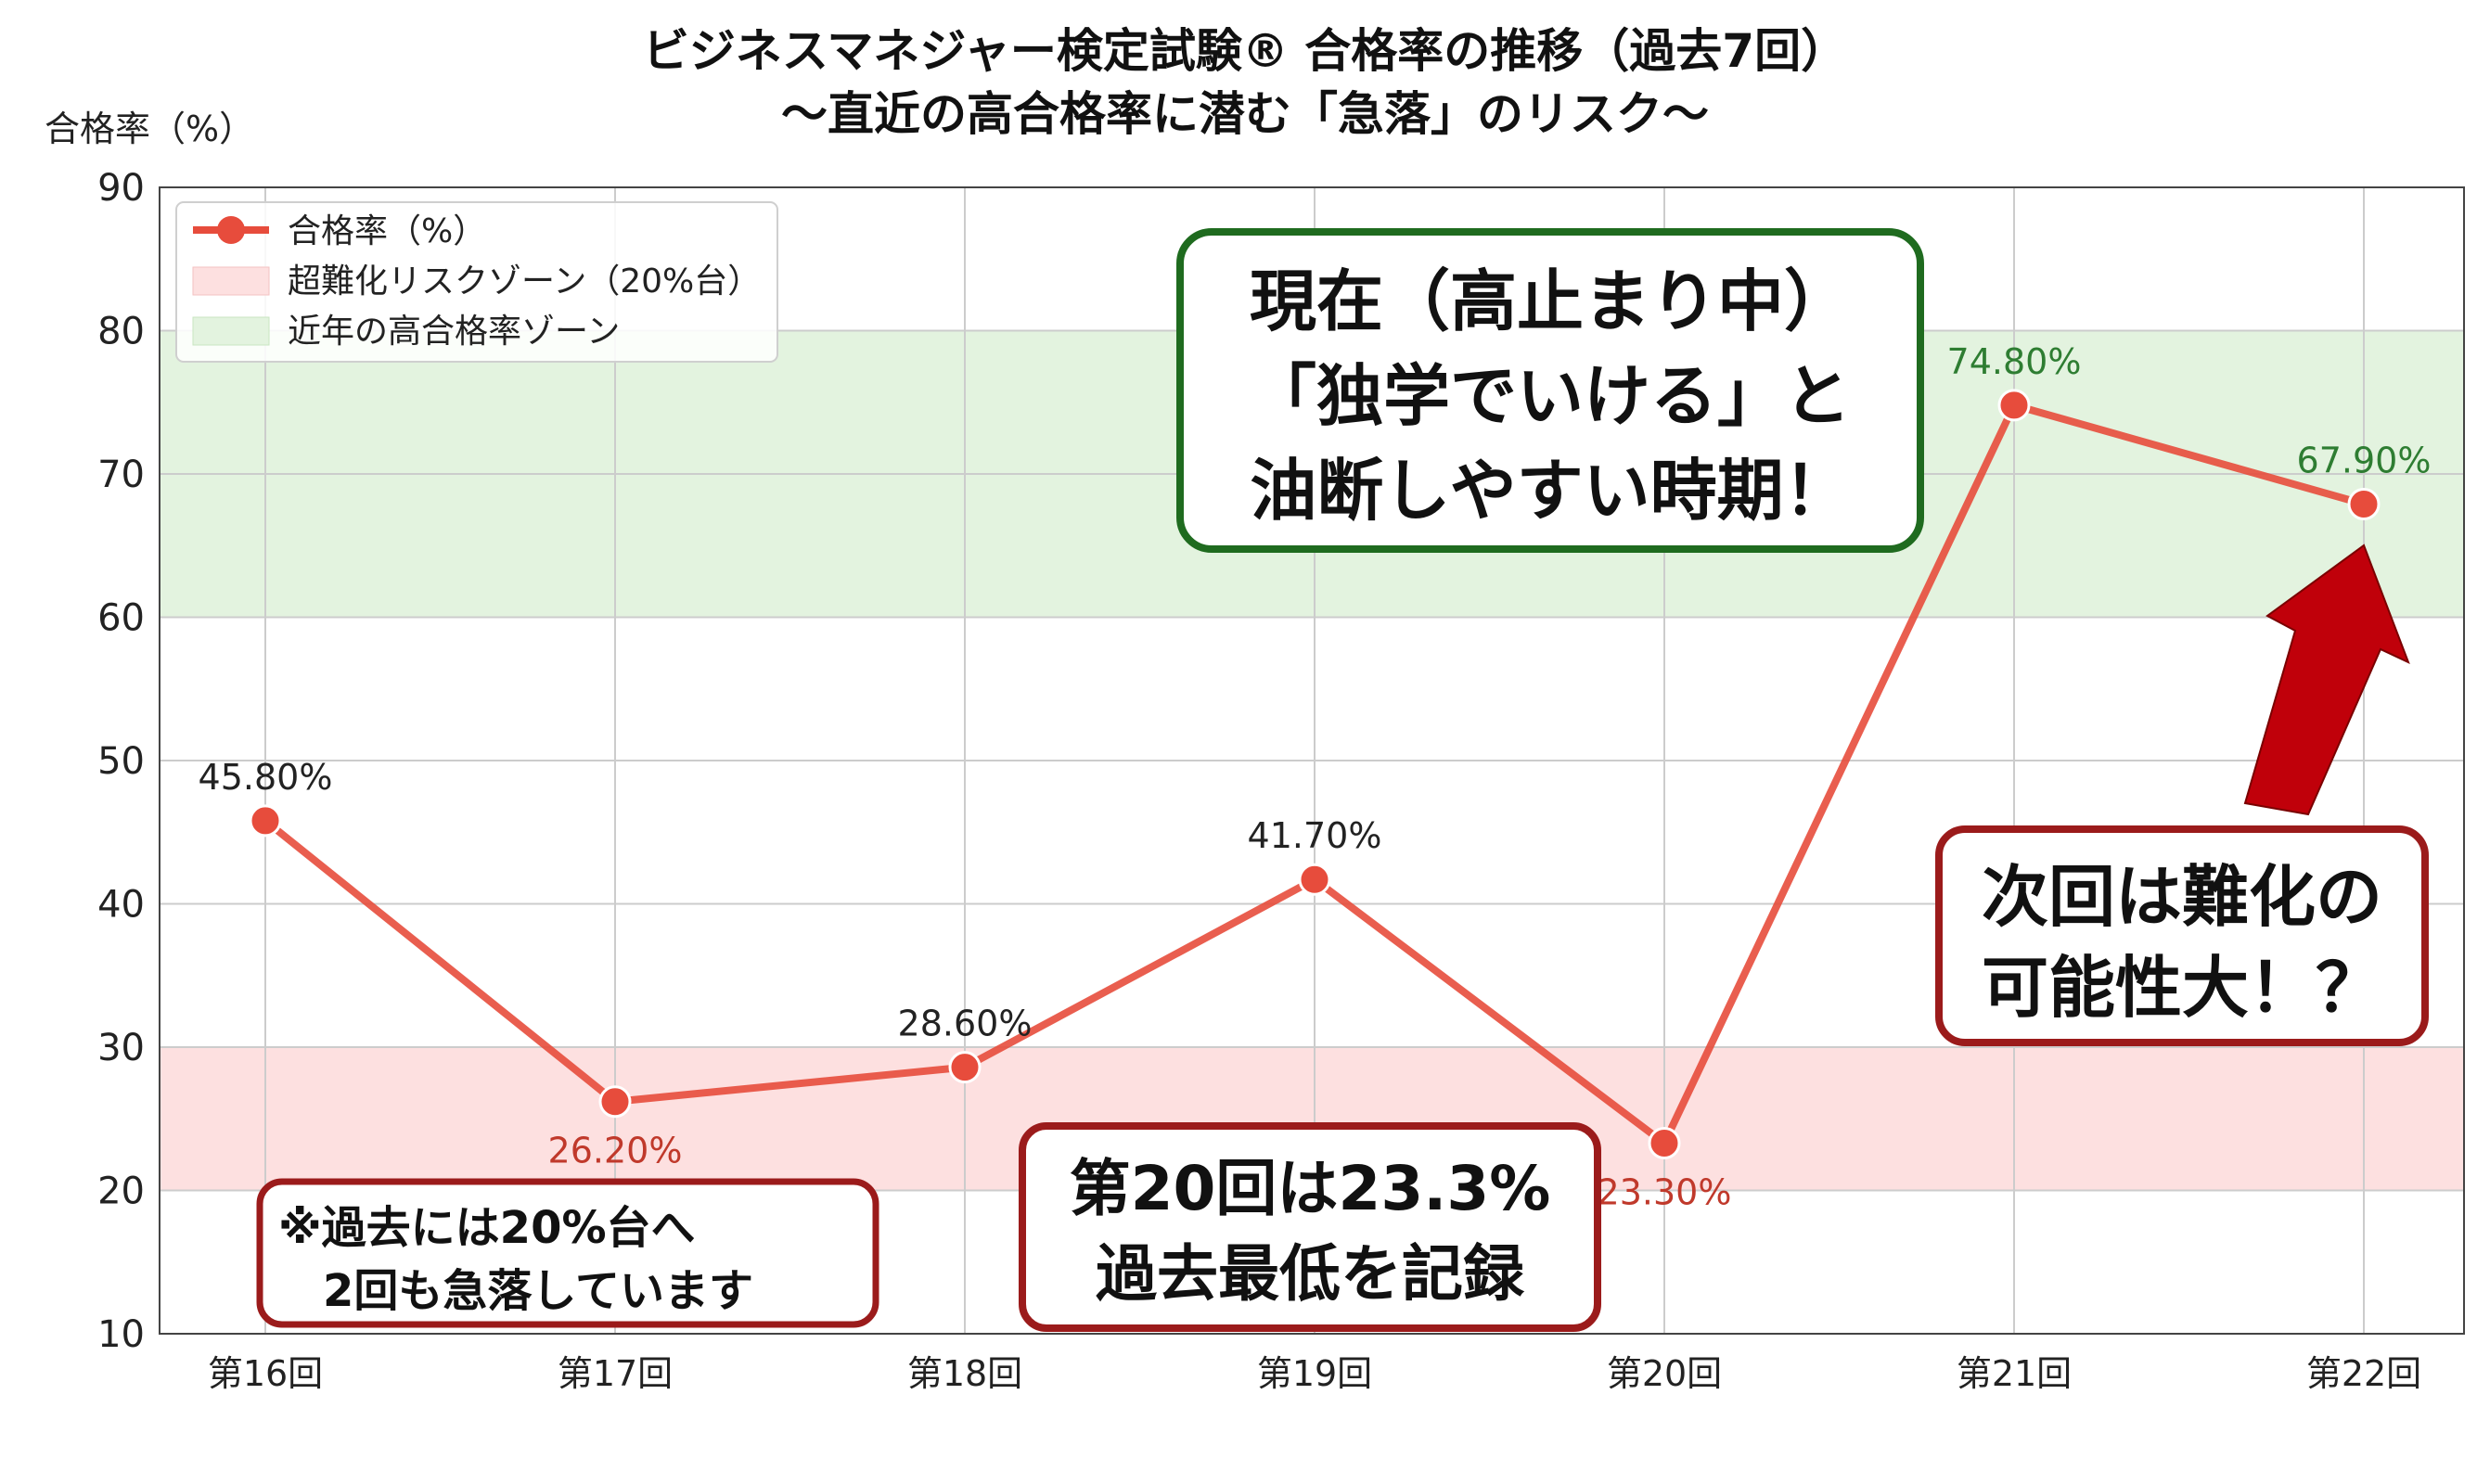 This screenshot has height=1484, width=2490. I want to click on callout-line: 2回も急落しています, so click(515, 1291).